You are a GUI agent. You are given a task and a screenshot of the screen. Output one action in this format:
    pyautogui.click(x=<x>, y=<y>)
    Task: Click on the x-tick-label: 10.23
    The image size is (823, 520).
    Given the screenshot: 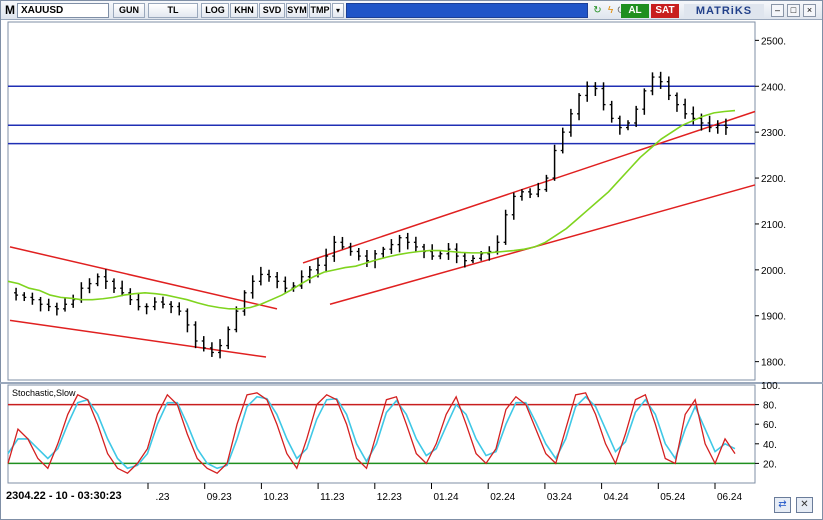 What is the action you would take?
    pyautogui.click(x=275, y=497)
    